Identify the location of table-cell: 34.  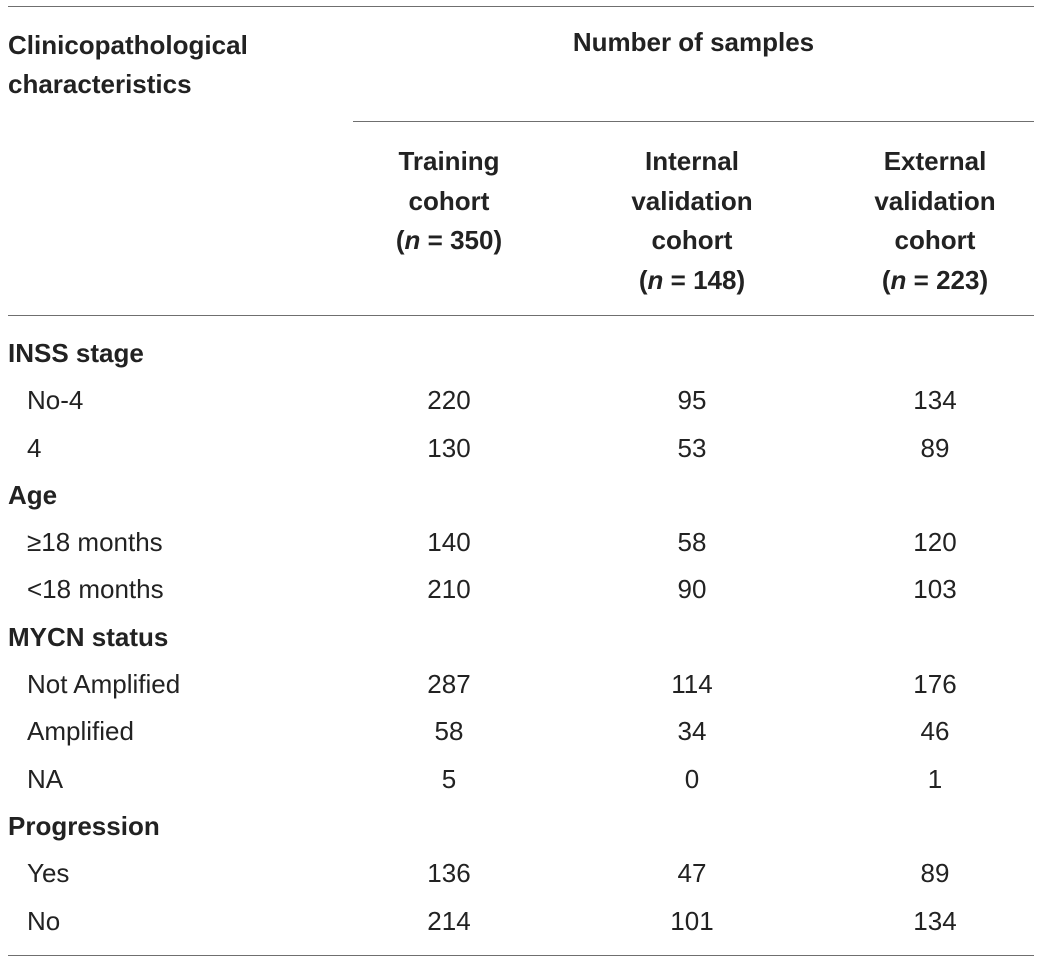
(692, 731).